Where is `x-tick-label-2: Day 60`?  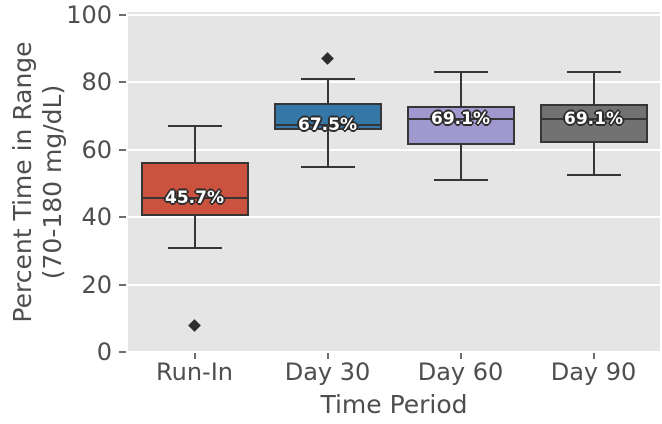 x-tick-label-2: Day 60 is located at coordinates (460, 372).